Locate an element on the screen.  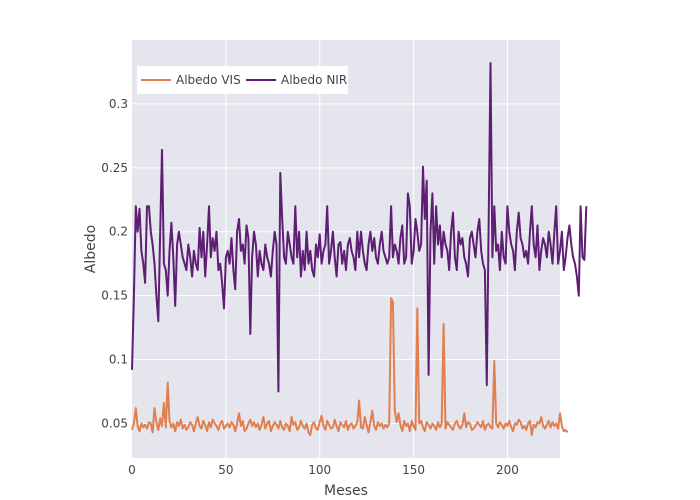
legend: Albedo VIS Albedo NIR is located at coordinates (242, 80).